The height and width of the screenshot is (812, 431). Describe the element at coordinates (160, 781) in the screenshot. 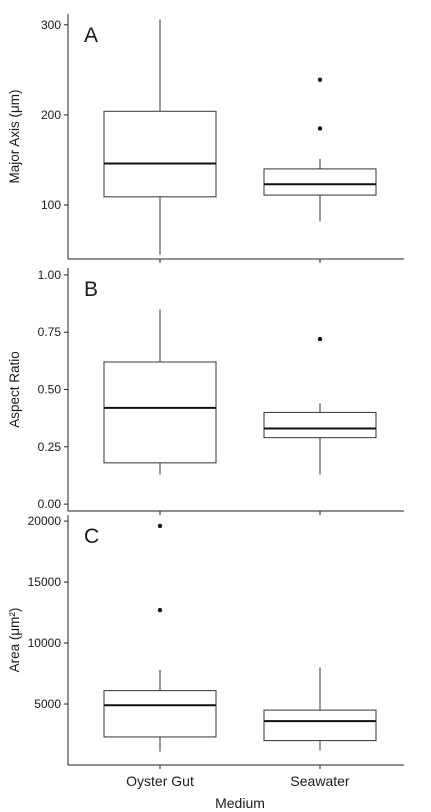

I see `x-category-label: Oyster Gut` at that location.